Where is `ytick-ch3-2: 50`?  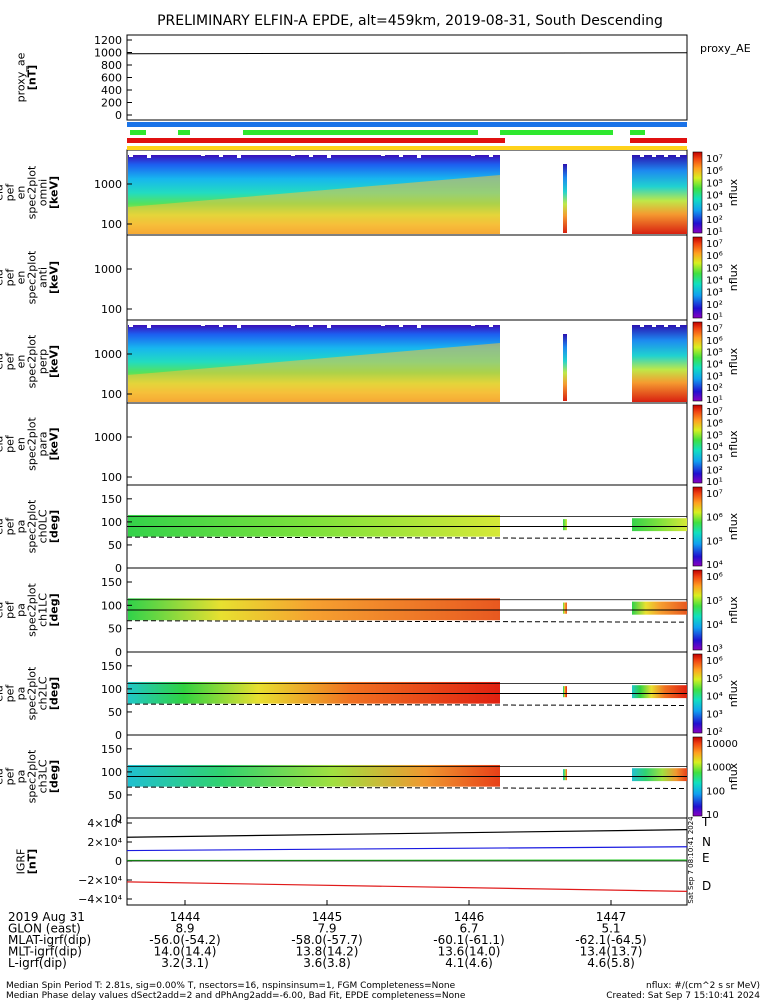 ytick-ch3-2: 50 is located at coordinates (115, 795).